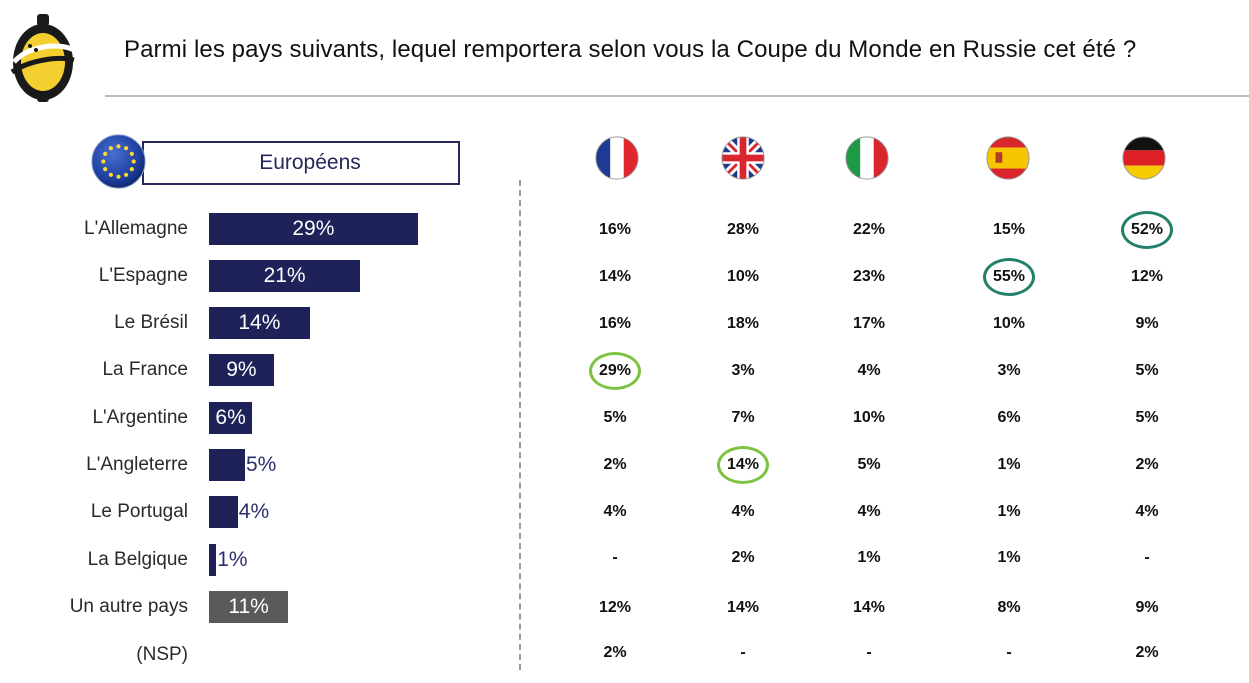  Describe the element at coordinates (743, 229) in the screenshot. I see `table-cell: 28%` at that location.